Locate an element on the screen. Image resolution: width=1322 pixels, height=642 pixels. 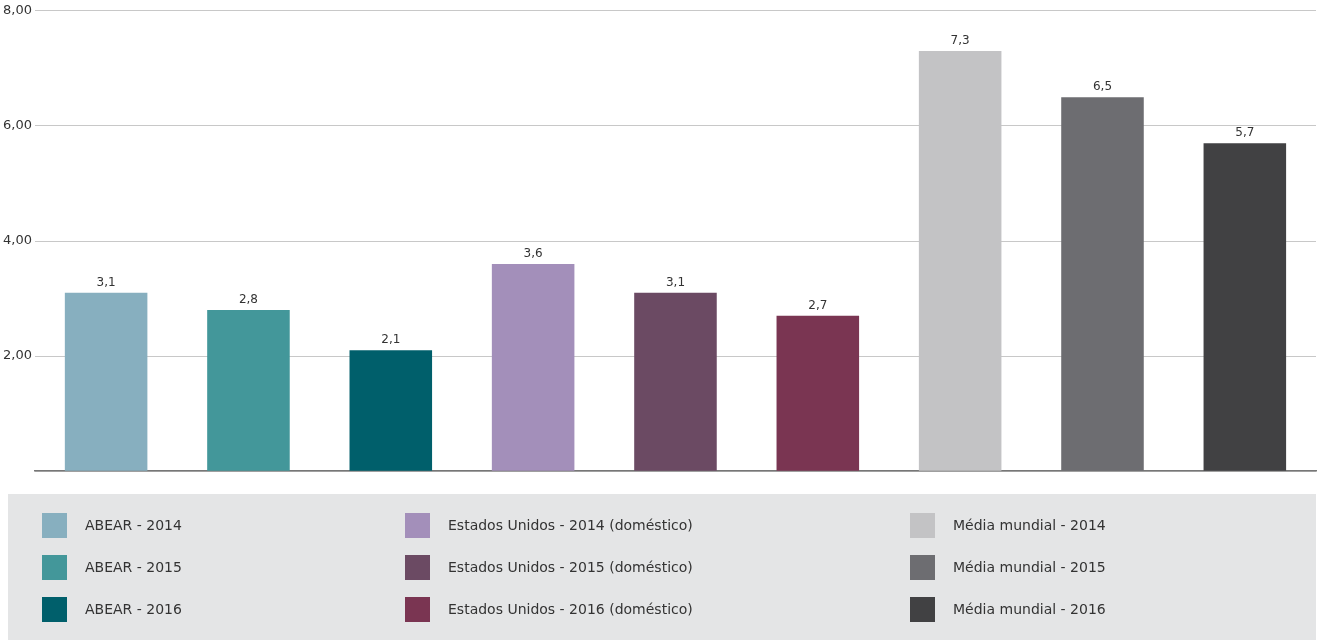
legend-label: Estados Unidos - 2015 (doméstico) is located at coordinates (570, 567).